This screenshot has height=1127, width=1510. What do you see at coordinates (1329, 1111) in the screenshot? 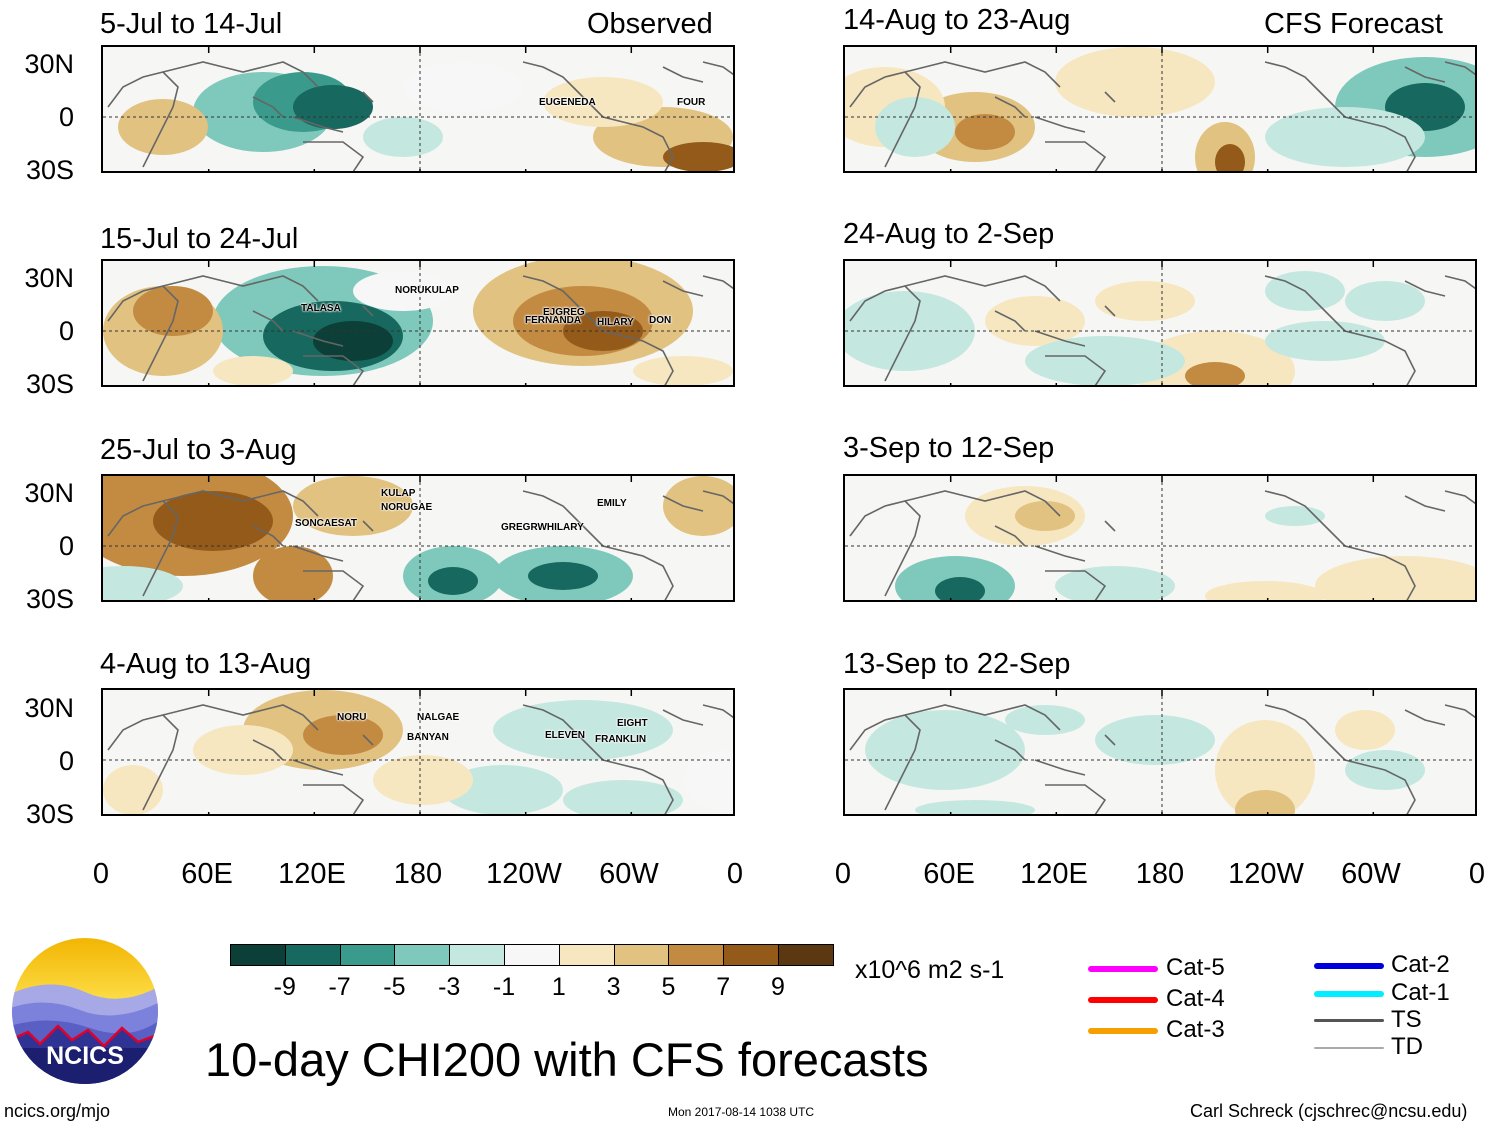
I see `author-credit: Carl Schreck (cjschrec@ncsu.edu)` at bounding box center [1329, 1111].